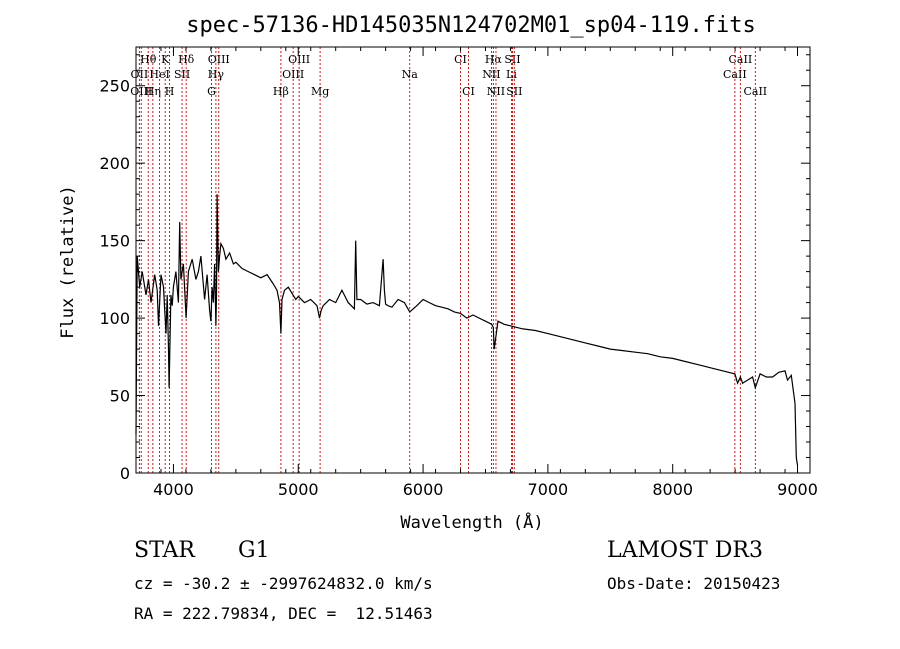 The width and height of the screenshot is (900, 649). I want to click on line-marker-label: K, so click(165, 59).